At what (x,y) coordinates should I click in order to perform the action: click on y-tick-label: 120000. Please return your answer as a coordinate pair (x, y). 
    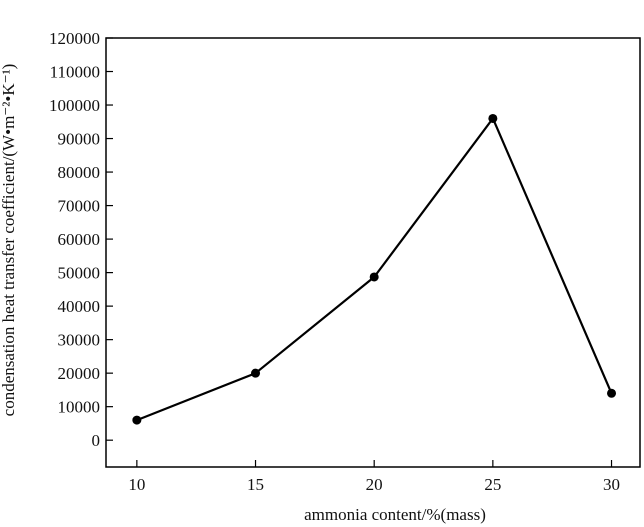
    Looking at the image, I should click on (74, 38).